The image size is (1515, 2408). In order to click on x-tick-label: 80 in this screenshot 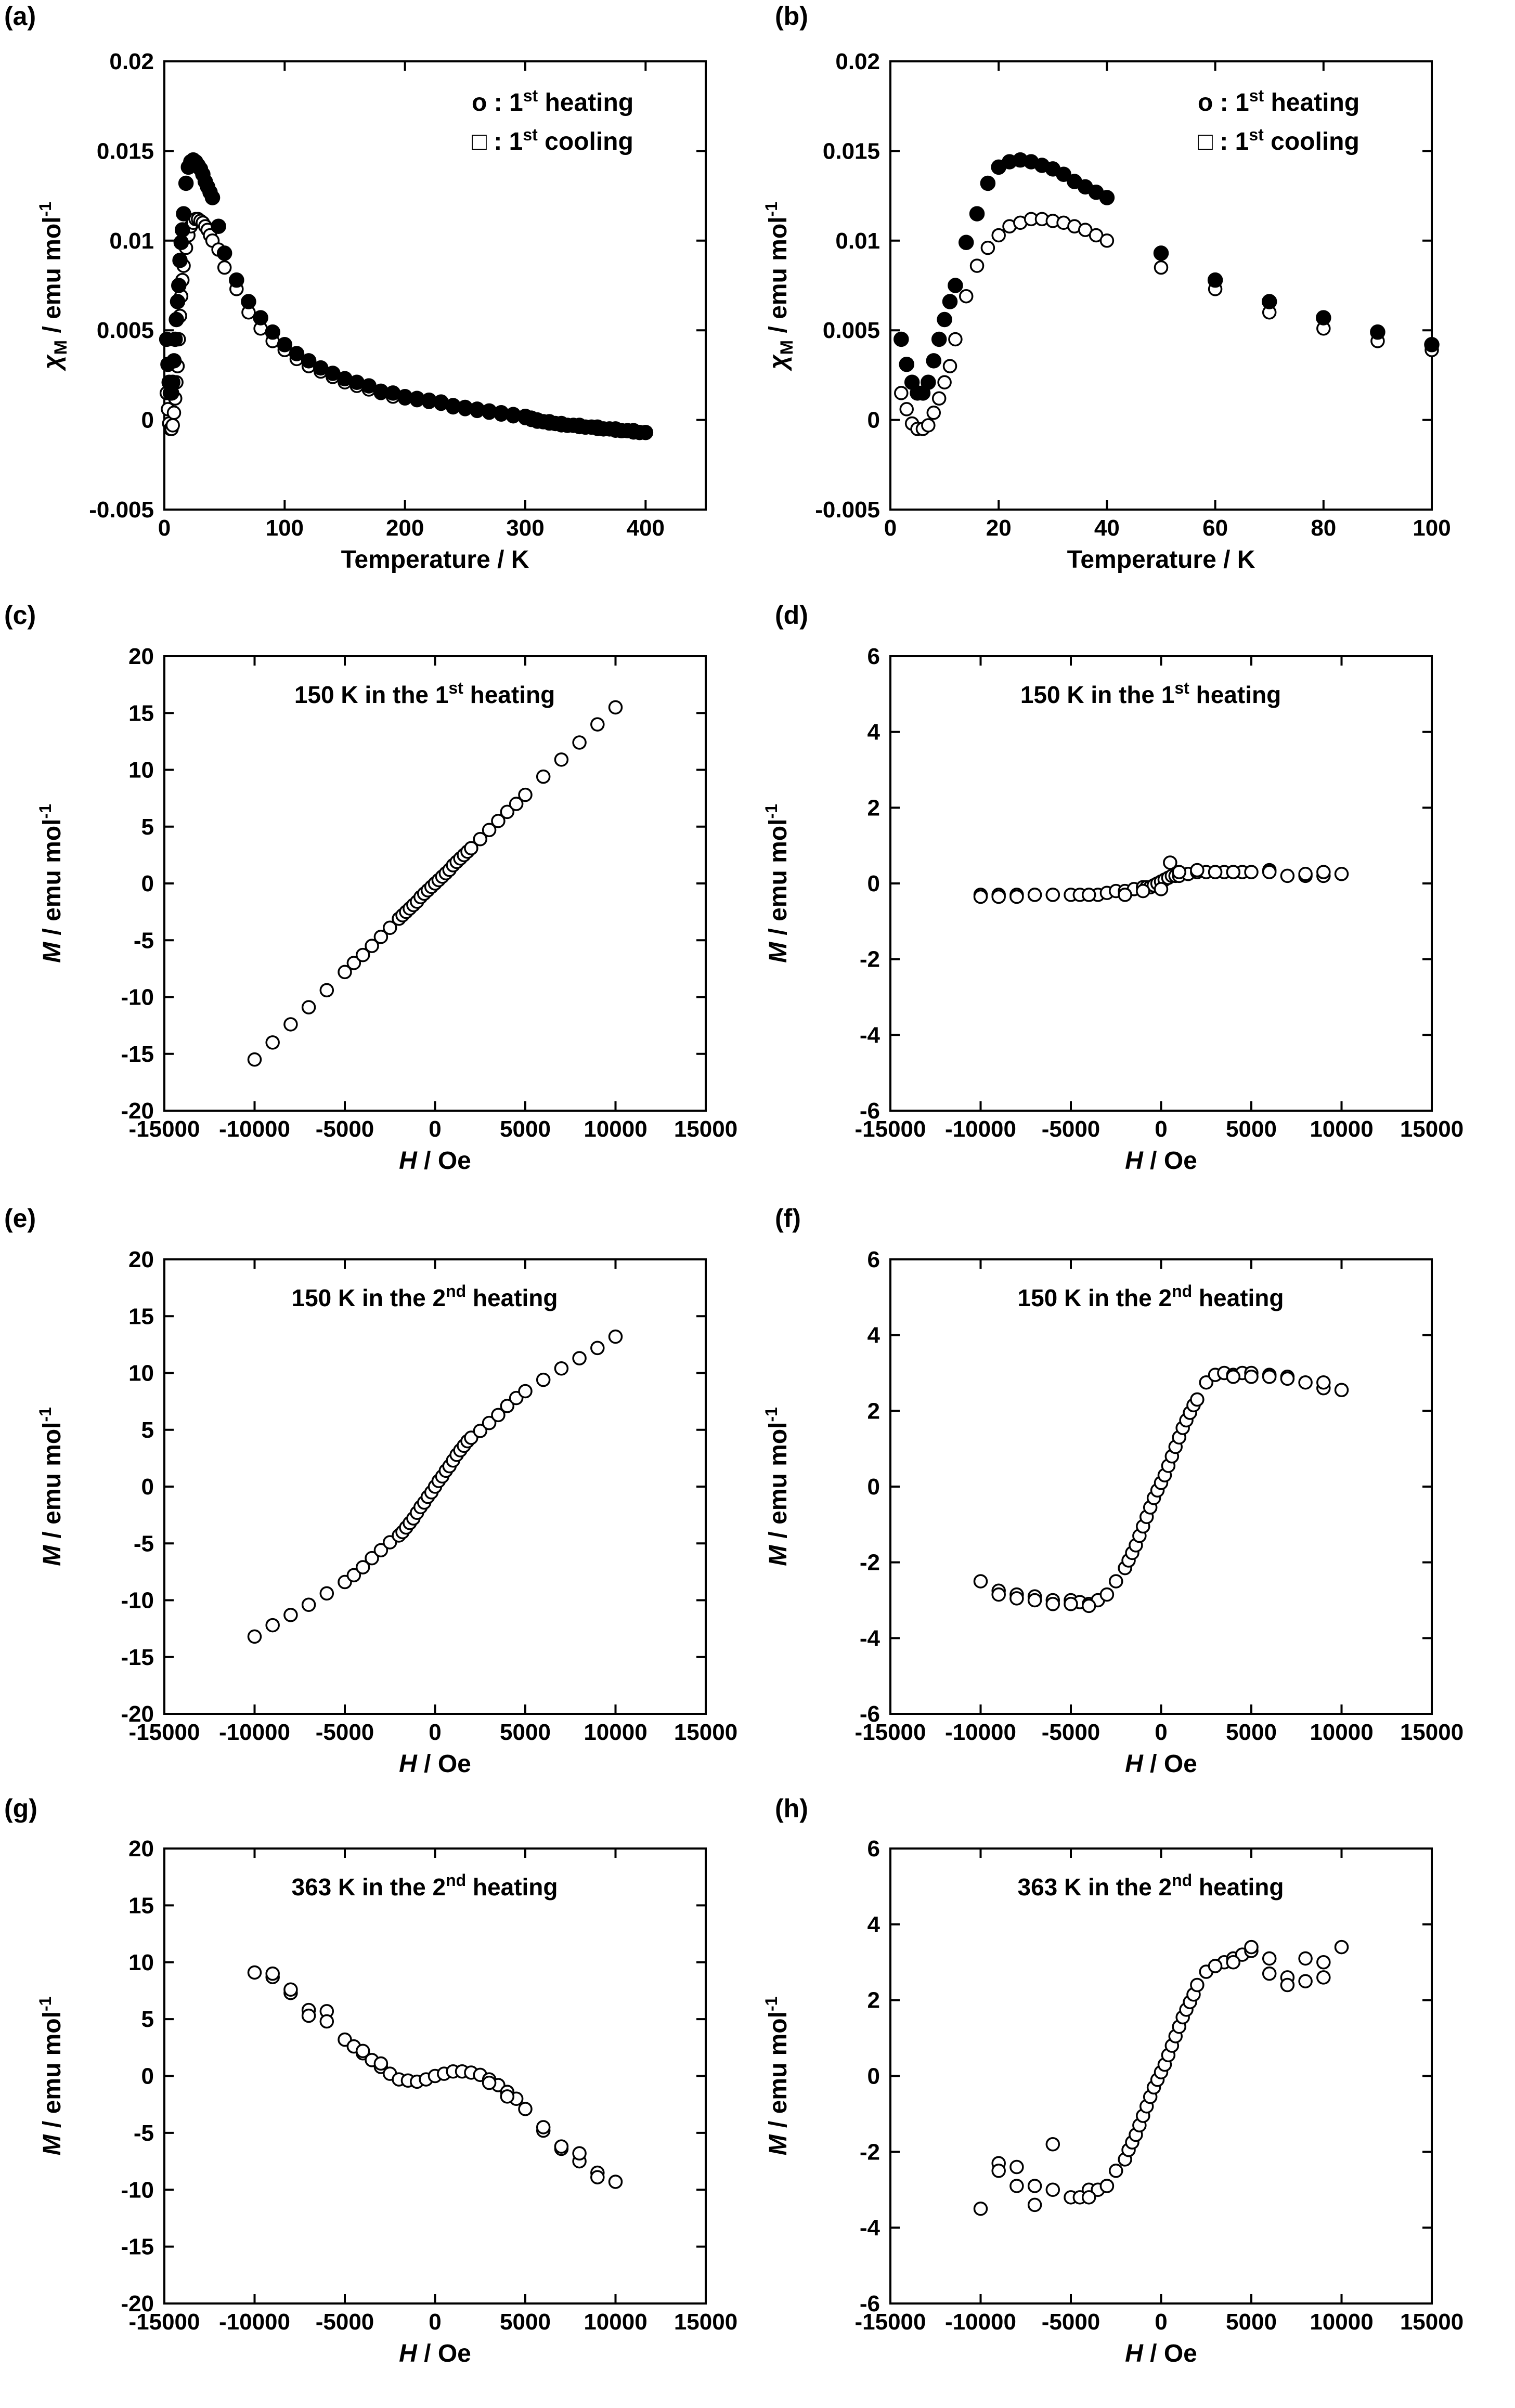, I will do `click(1324, 528)`.